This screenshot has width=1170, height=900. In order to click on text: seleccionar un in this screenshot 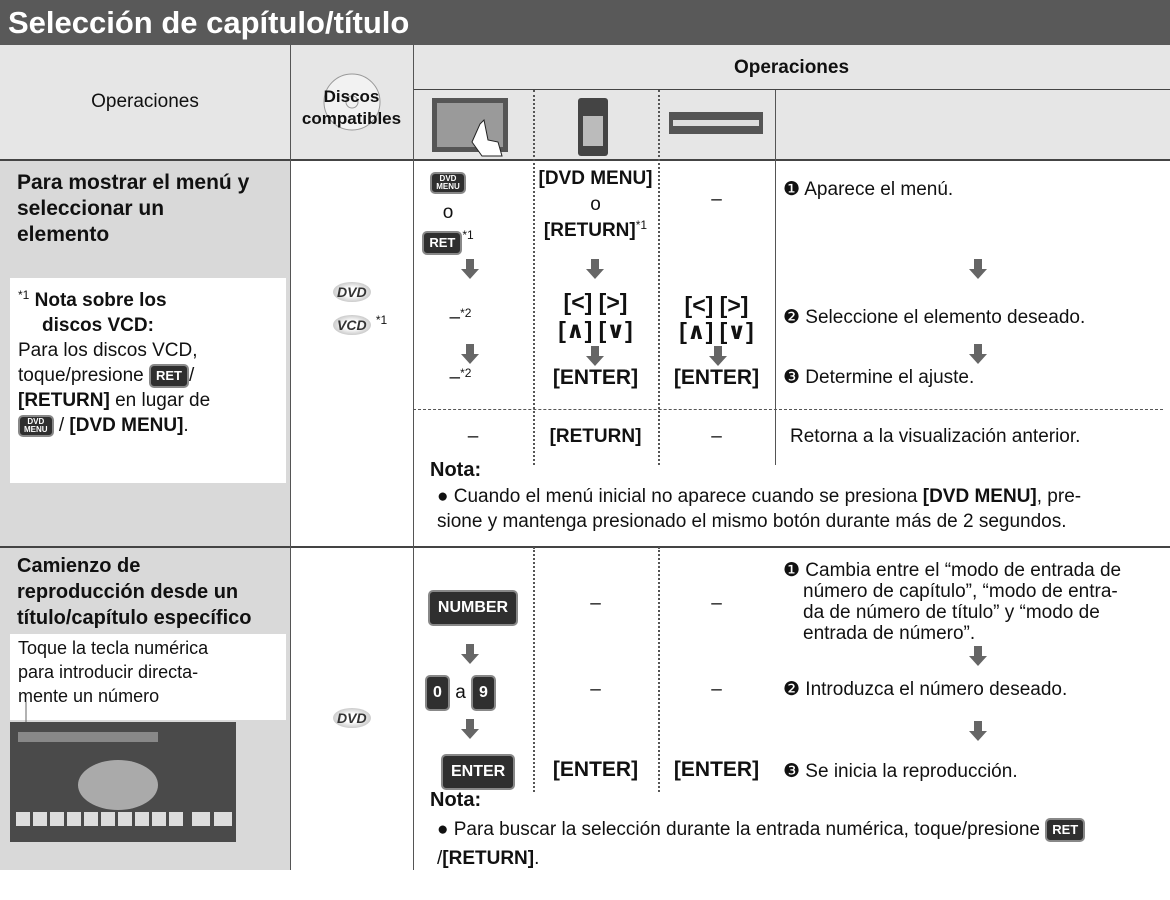, I will do `click(91, 208)`.